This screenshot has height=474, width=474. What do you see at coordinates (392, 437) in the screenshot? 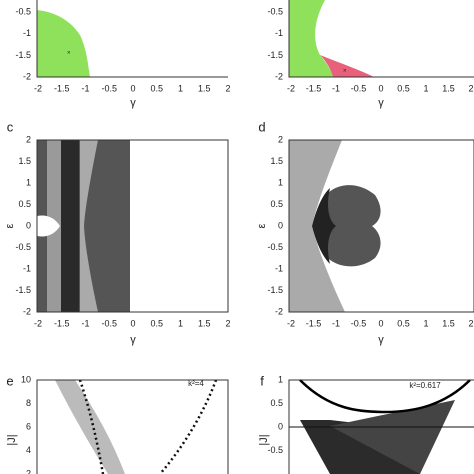
I see `region-fan` at bounding box center [392, 437].